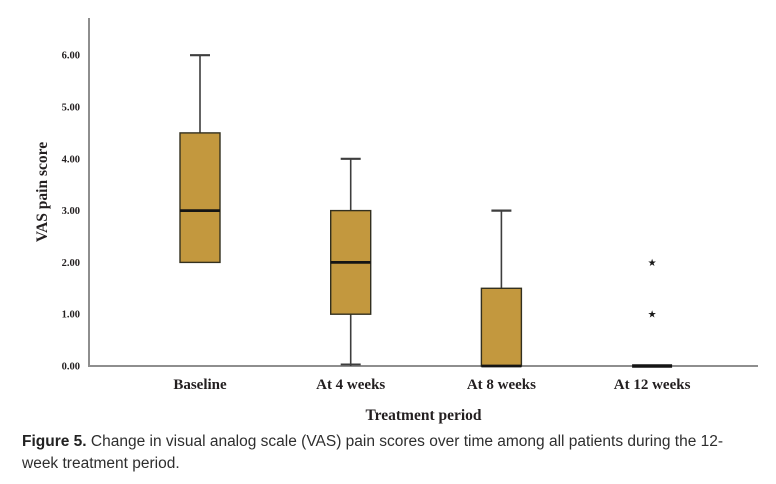 Image resolution: width=776 pixels, height=484 pixels. What do you see at coordinates (71, 159) in the screenshot?
I see `y-tick-label: 4.00` at bounding box center [71, 159].